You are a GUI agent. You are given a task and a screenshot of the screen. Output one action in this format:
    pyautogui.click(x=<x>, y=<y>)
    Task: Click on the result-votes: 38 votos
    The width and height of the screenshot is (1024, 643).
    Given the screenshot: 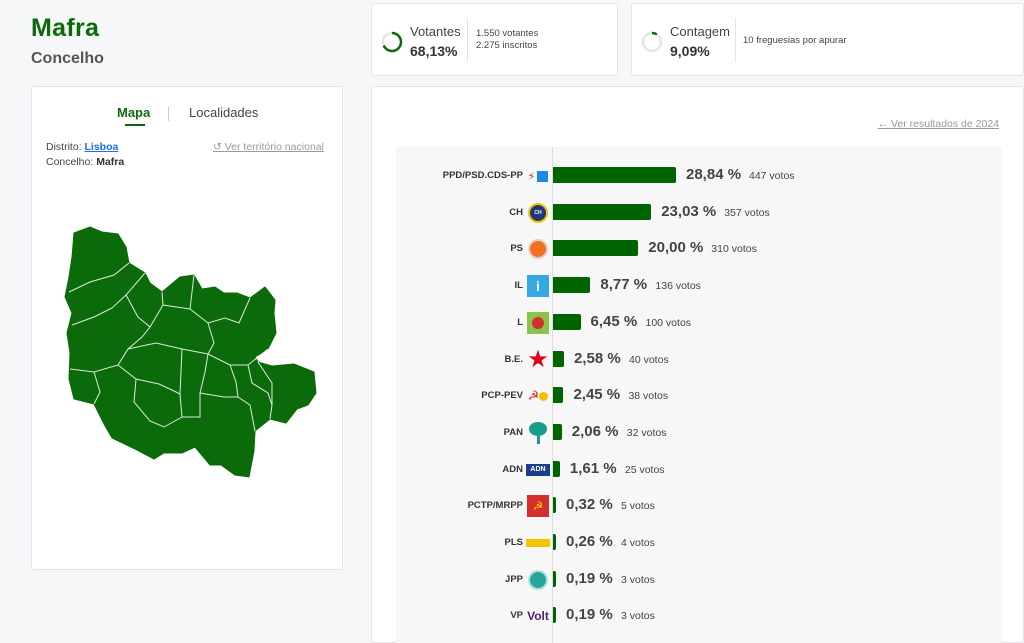 What is the action you would take?
    pyautogui.click(x=648, y=396)
    